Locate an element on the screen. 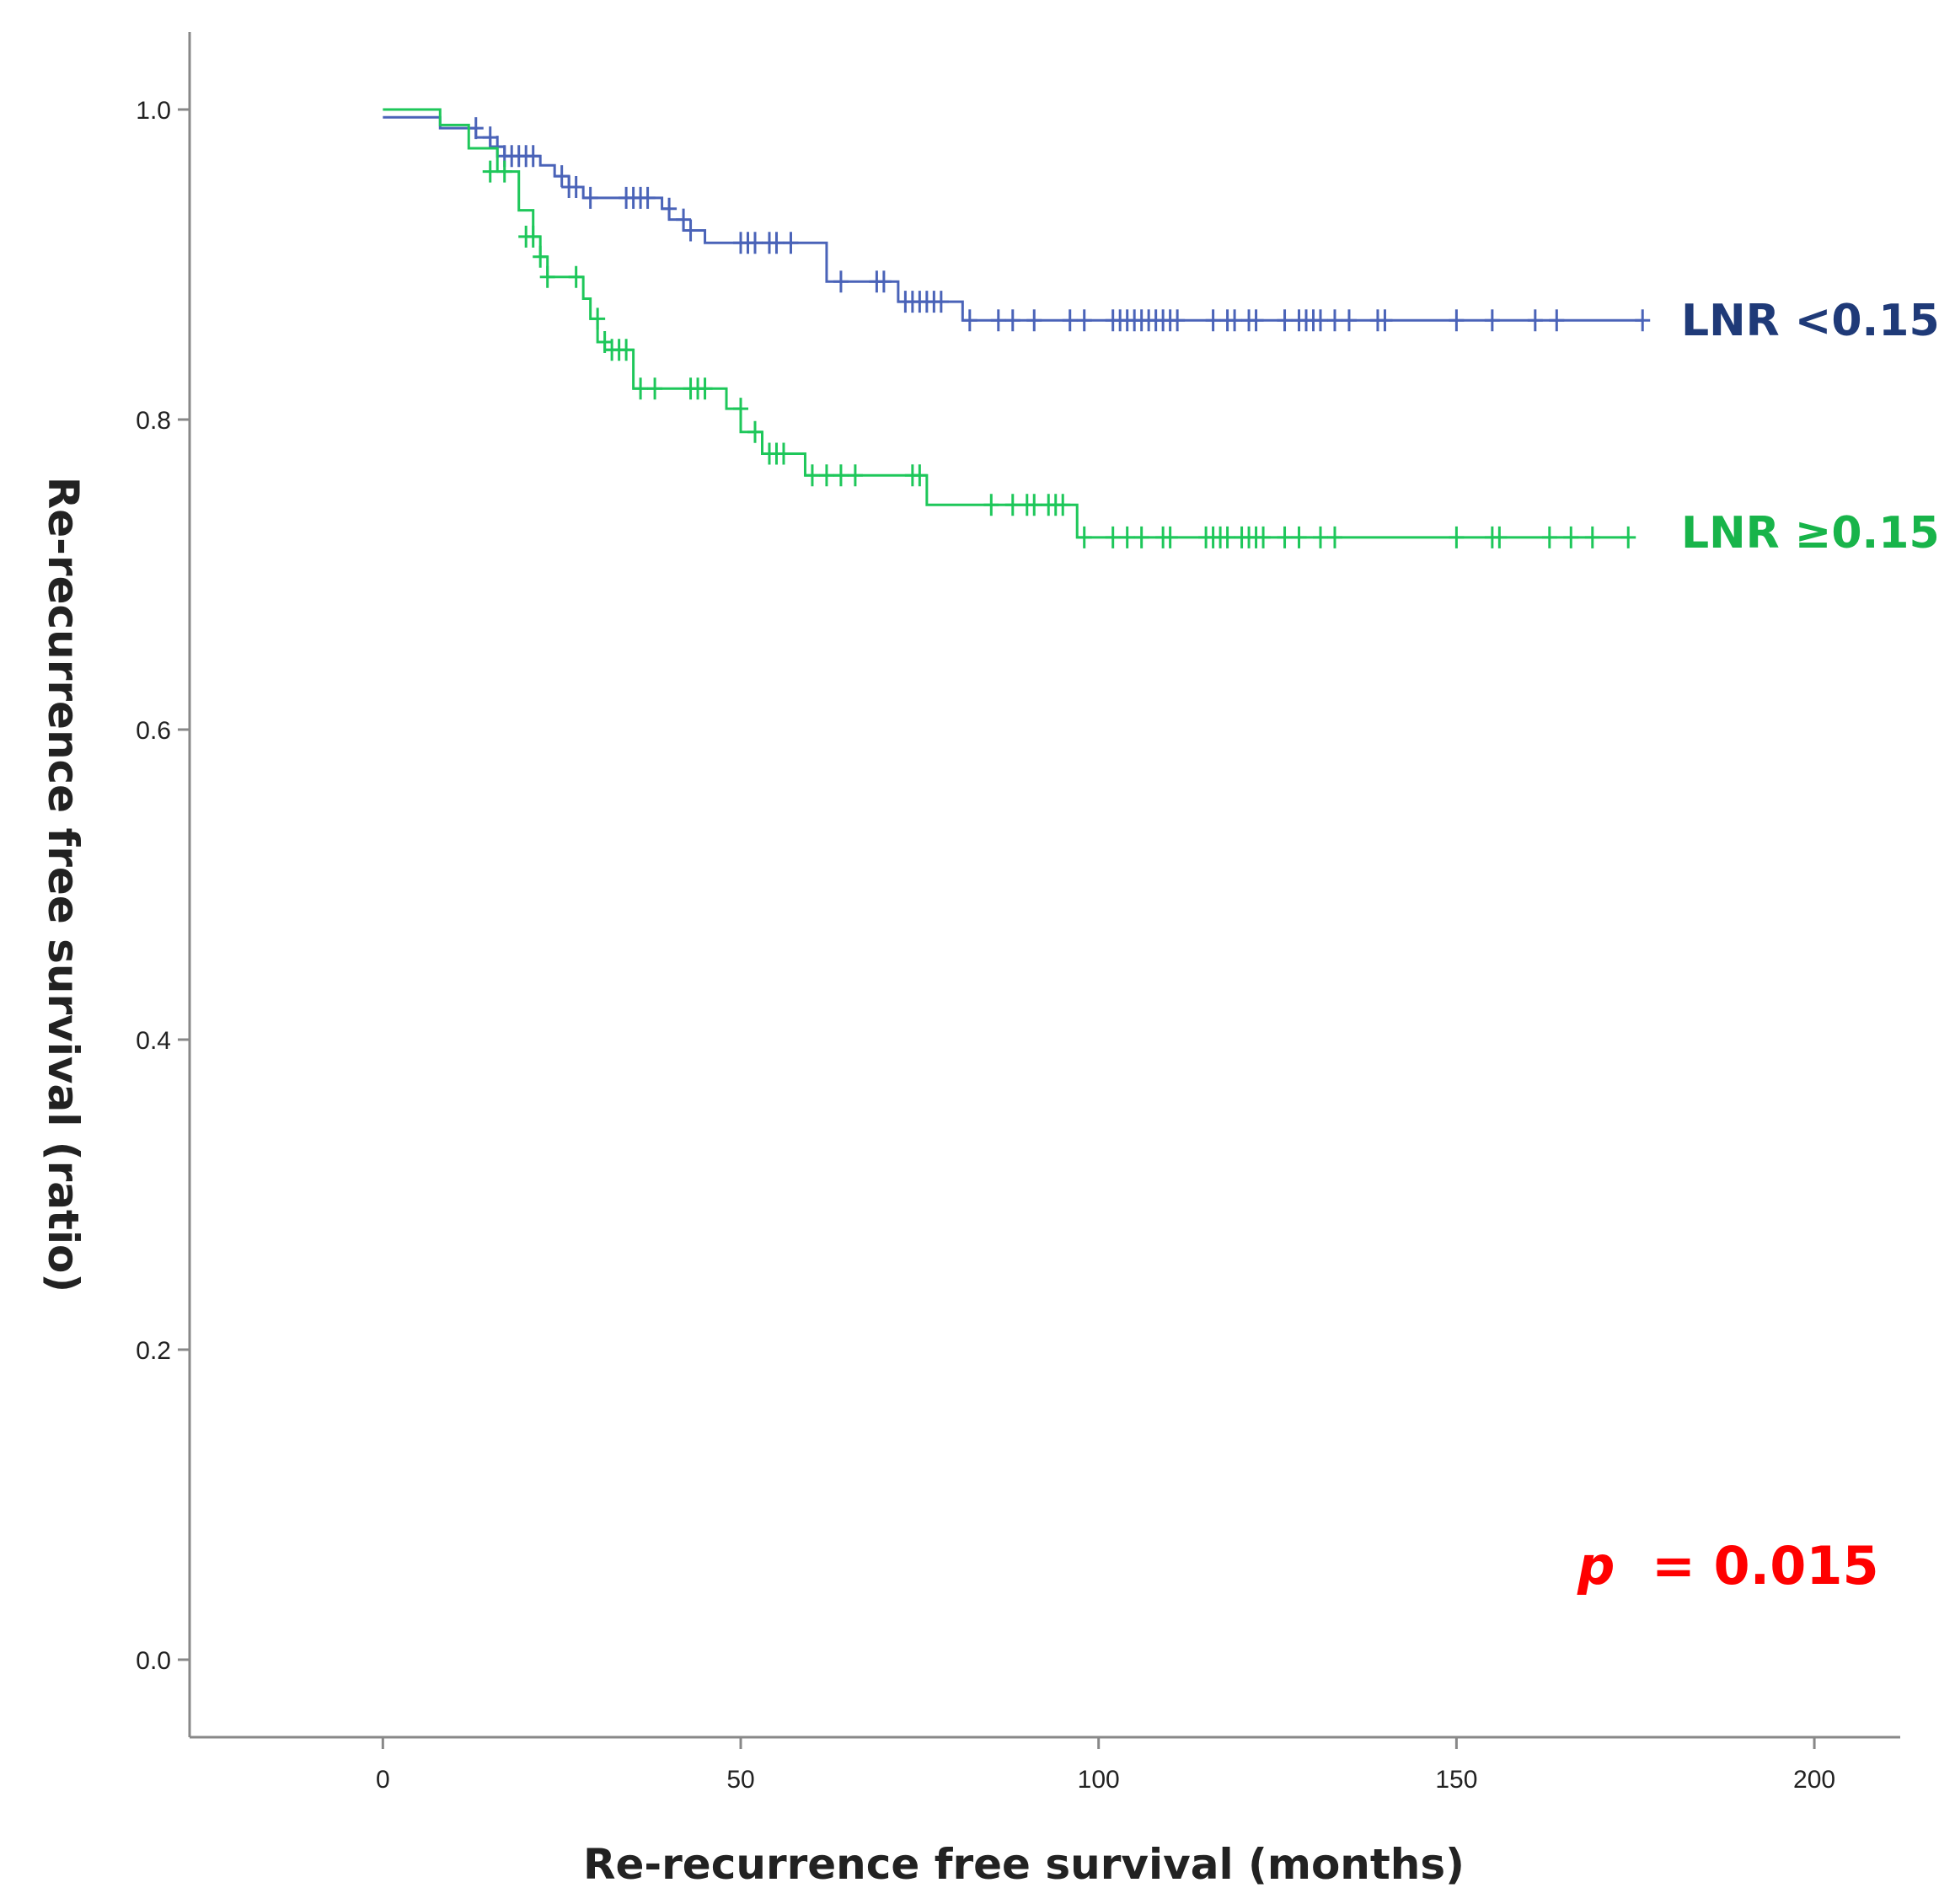 This screenshot has height=1904, width=1955. x-tick-label: 0 is located at coordinates (383, 1780).